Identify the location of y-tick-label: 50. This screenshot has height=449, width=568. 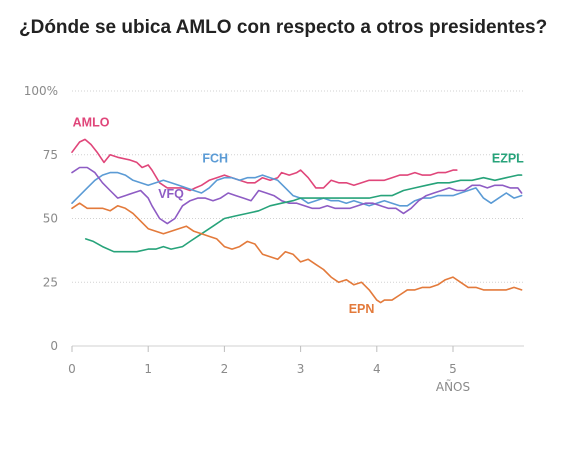
(50, 219).